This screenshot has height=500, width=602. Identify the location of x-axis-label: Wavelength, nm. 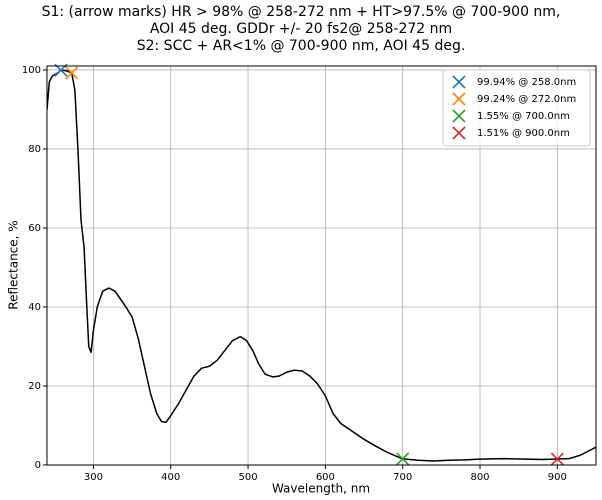
(321, 489).